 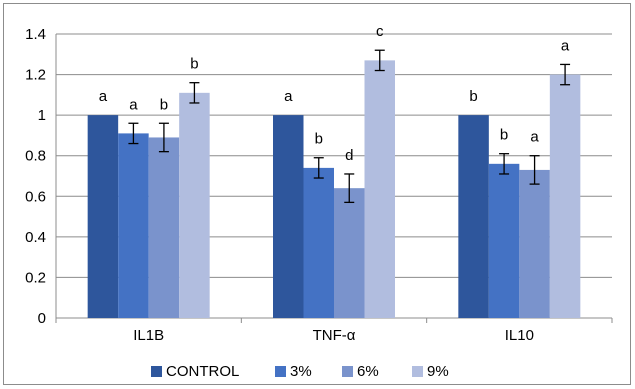 What do you see at coordinates (519, 335) in the screenshot?
I see `x-tick-label: IL10` at bounding box center [519, 335].